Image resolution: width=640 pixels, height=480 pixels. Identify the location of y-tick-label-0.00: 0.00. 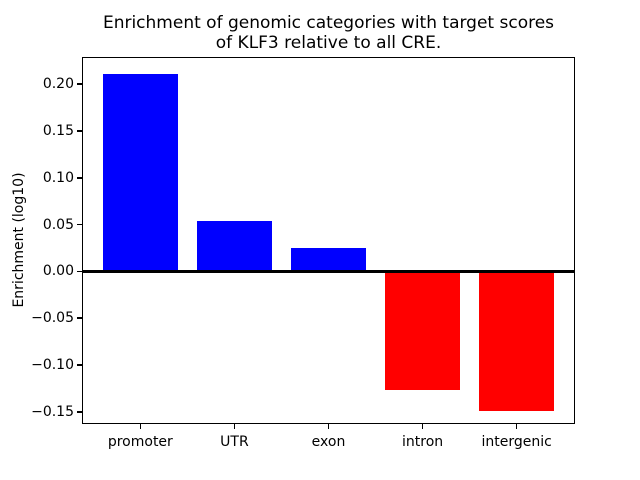
(58, 271).